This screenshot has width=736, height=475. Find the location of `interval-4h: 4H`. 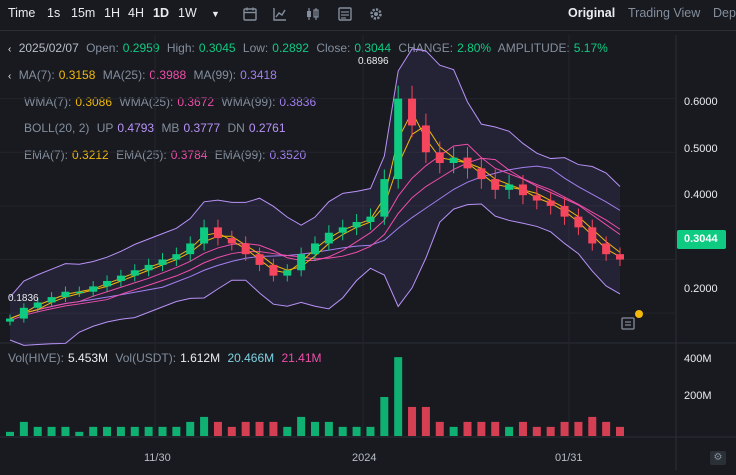

interval-4h: 4H is located at coordinates (136, 13).